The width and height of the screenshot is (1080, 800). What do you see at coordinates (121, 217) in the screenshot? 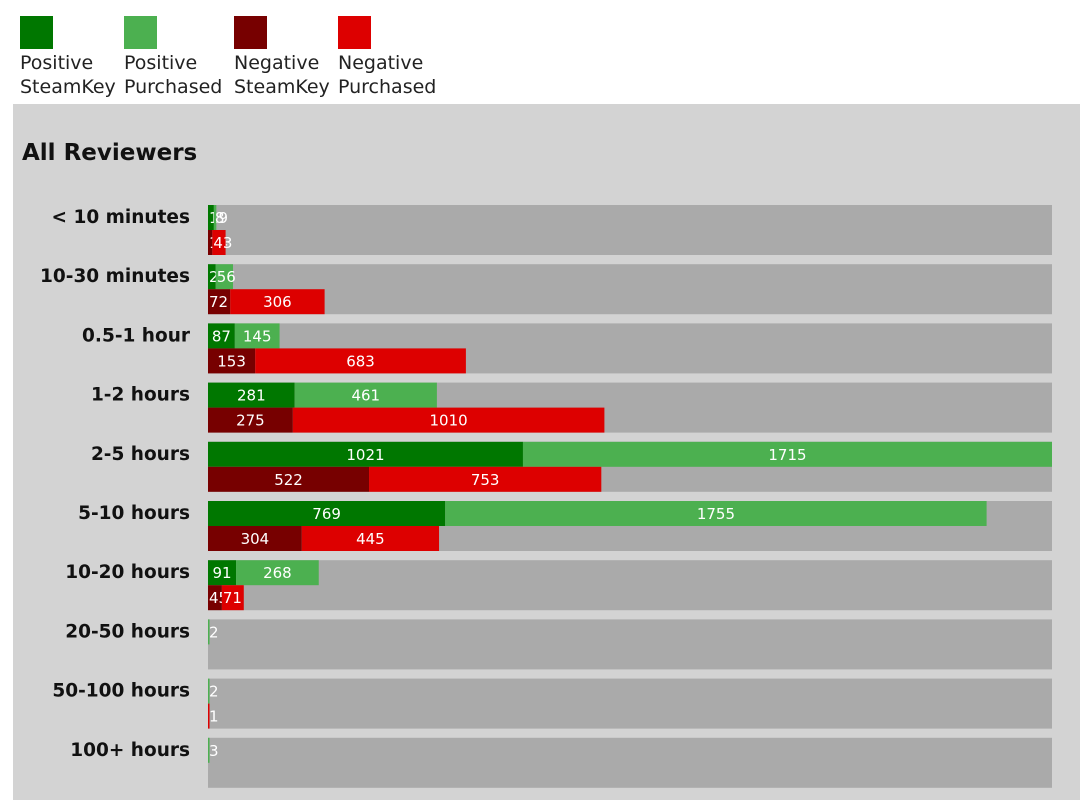
I see `category-label: < 10 minutes` at bounding box center [121, 217].